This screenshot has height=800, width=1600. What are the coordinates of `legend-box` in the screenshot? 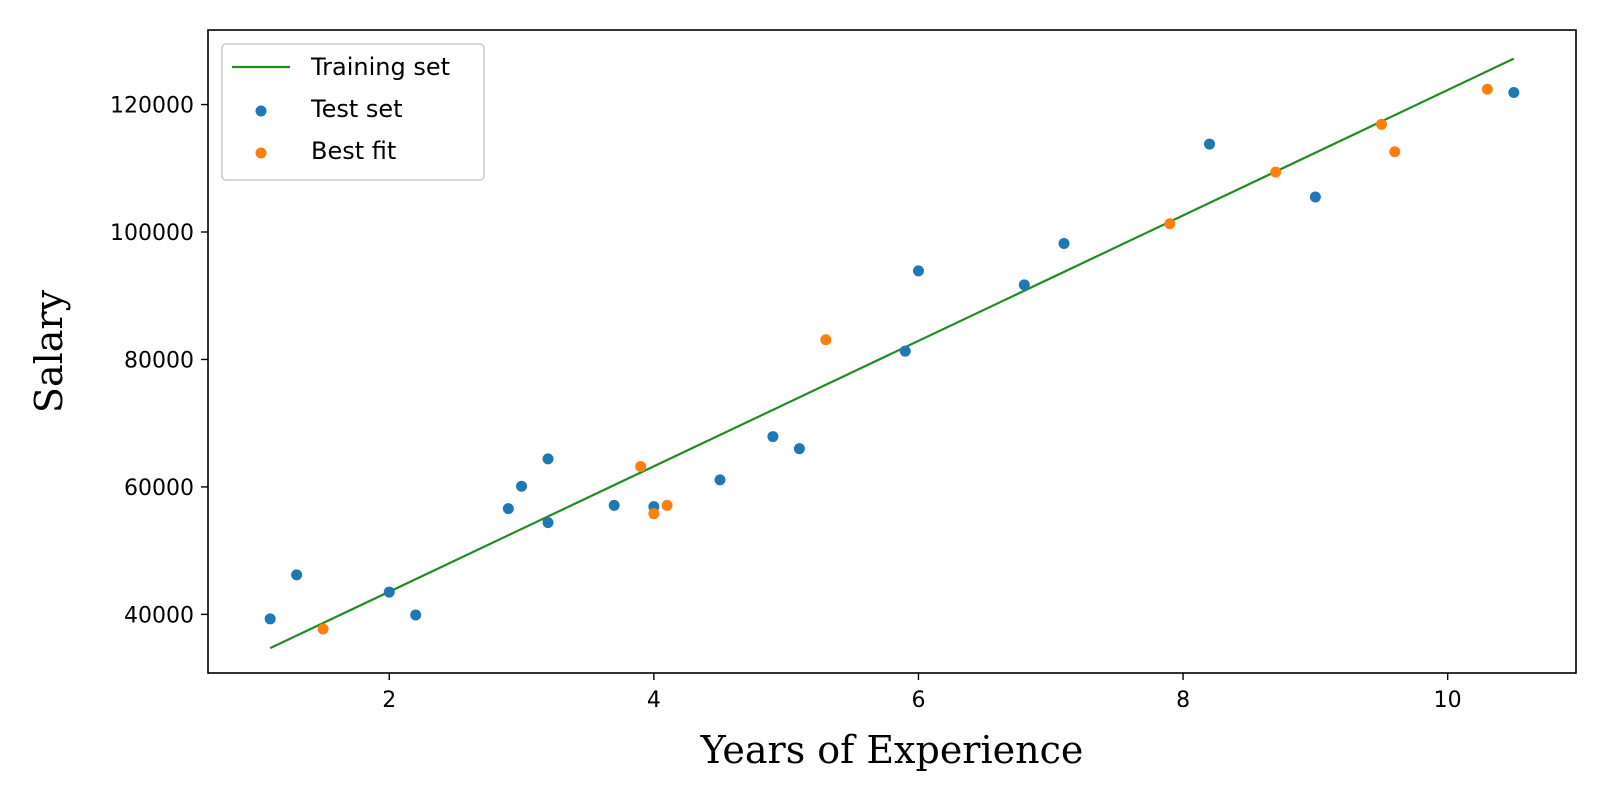 It's located at (353, 112).